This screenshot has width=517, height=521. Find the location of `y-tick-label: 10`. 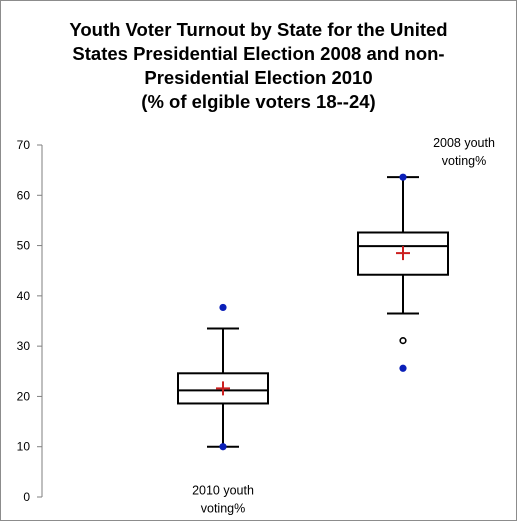

y-tick-label: 10 is located at coordinates (24, 447).